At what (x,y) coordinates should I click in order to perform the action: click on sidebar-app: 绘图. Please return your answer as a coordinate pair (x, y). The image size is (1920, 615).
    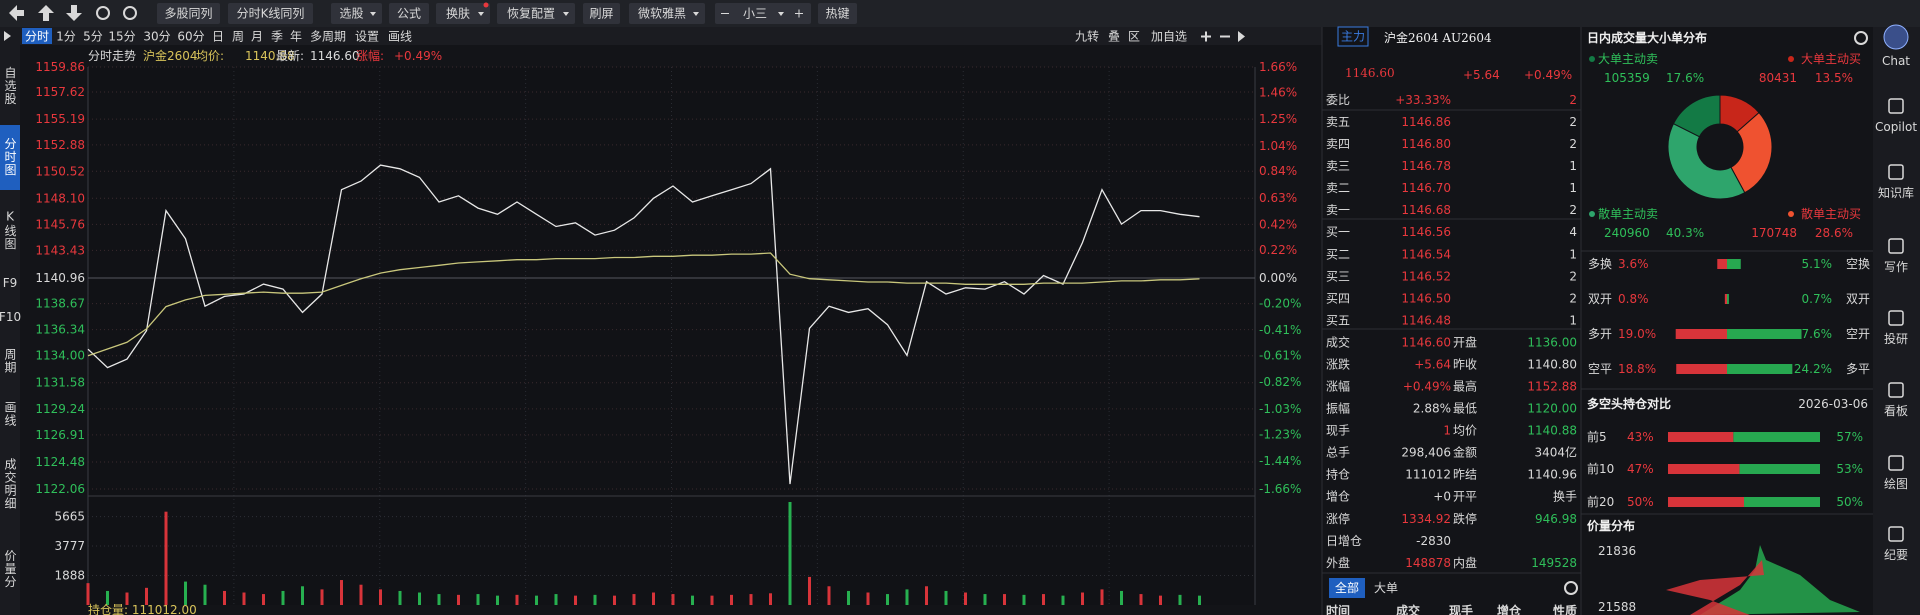
    Looking at the image, I should click on (1896, 483).